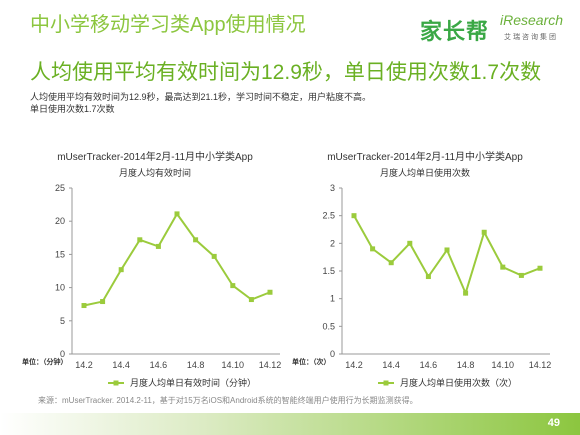 The width and height of the screenshot is (580, 435). Describe the element at coordinates (328, 326) in the screenshot. I see `y-tick-label: 0.5` at that location.